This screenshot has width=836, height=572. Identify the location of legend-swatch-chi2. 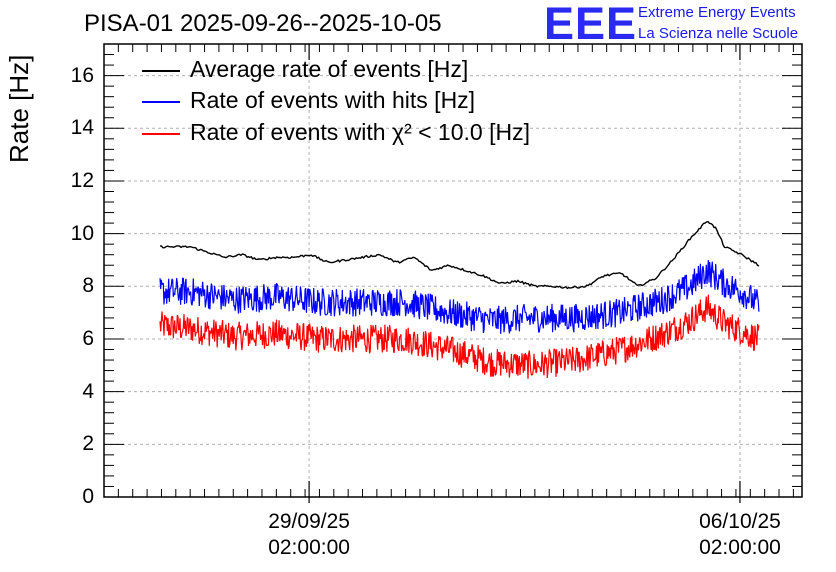
(161, 134).